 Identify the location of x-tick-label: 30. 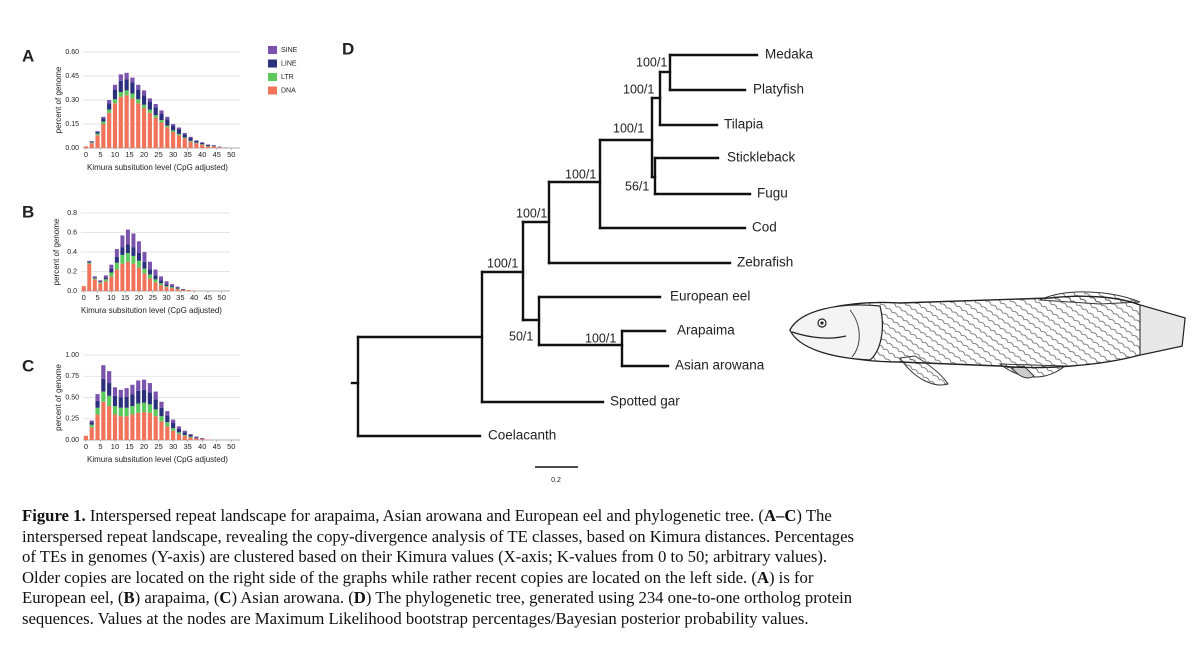
(173, 154).